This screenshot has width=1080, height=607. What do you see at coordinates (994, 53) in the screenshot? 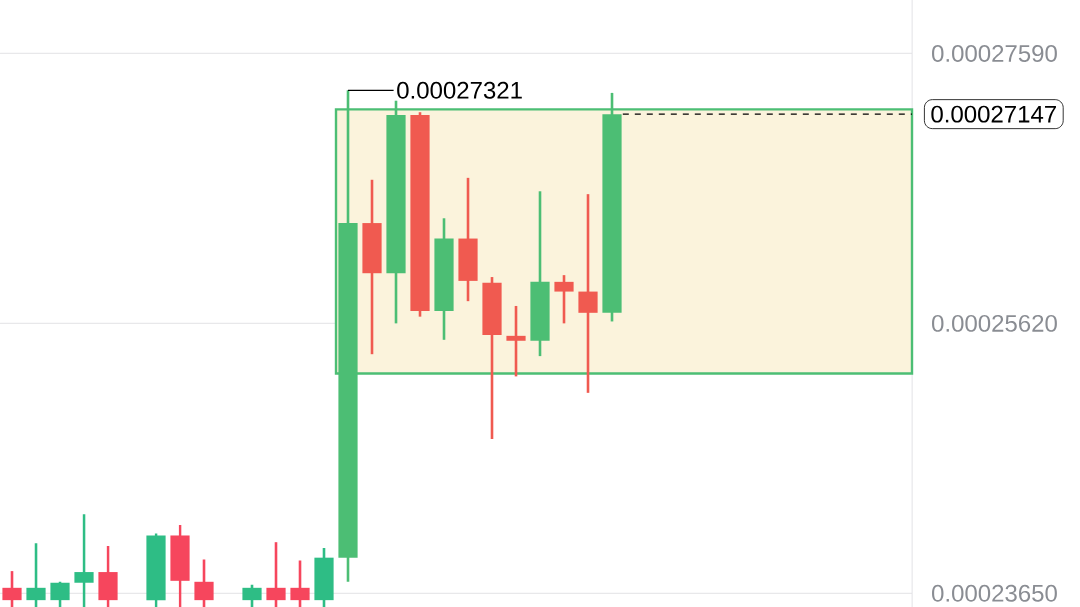
I see `y-tick-label: 0.00027590` at bounding box center [994, 53].